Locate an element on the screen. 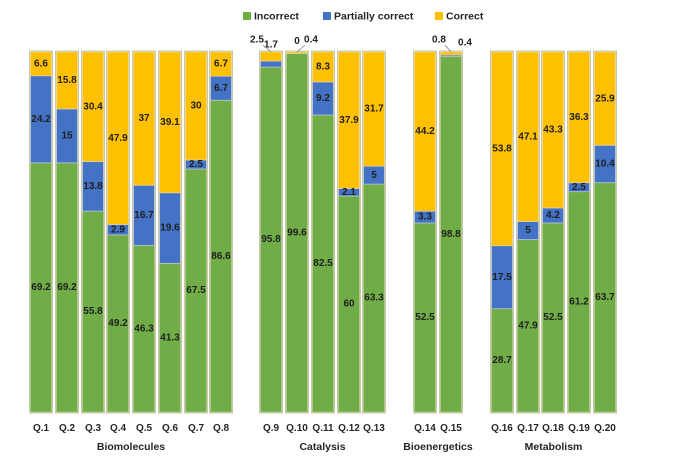  bar-q1 is located at coordinates (41, 232).